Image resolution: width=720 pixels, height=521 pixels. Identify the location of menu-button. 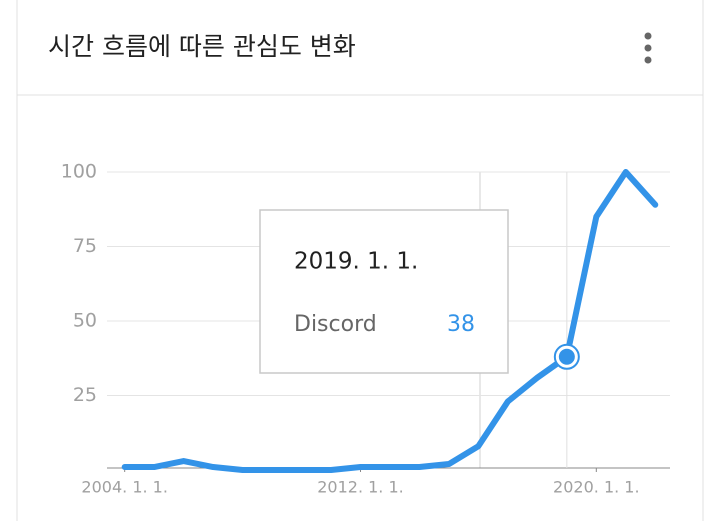
(648, 48).